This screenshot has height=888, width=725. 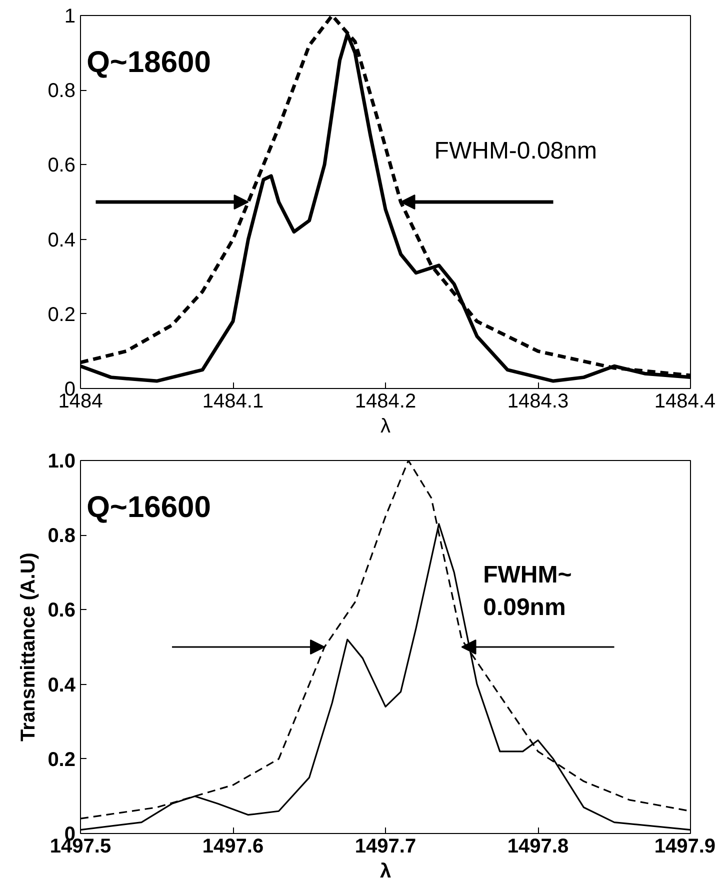 I want to click on y-tick-label: 1, so click(x=70, y=17).